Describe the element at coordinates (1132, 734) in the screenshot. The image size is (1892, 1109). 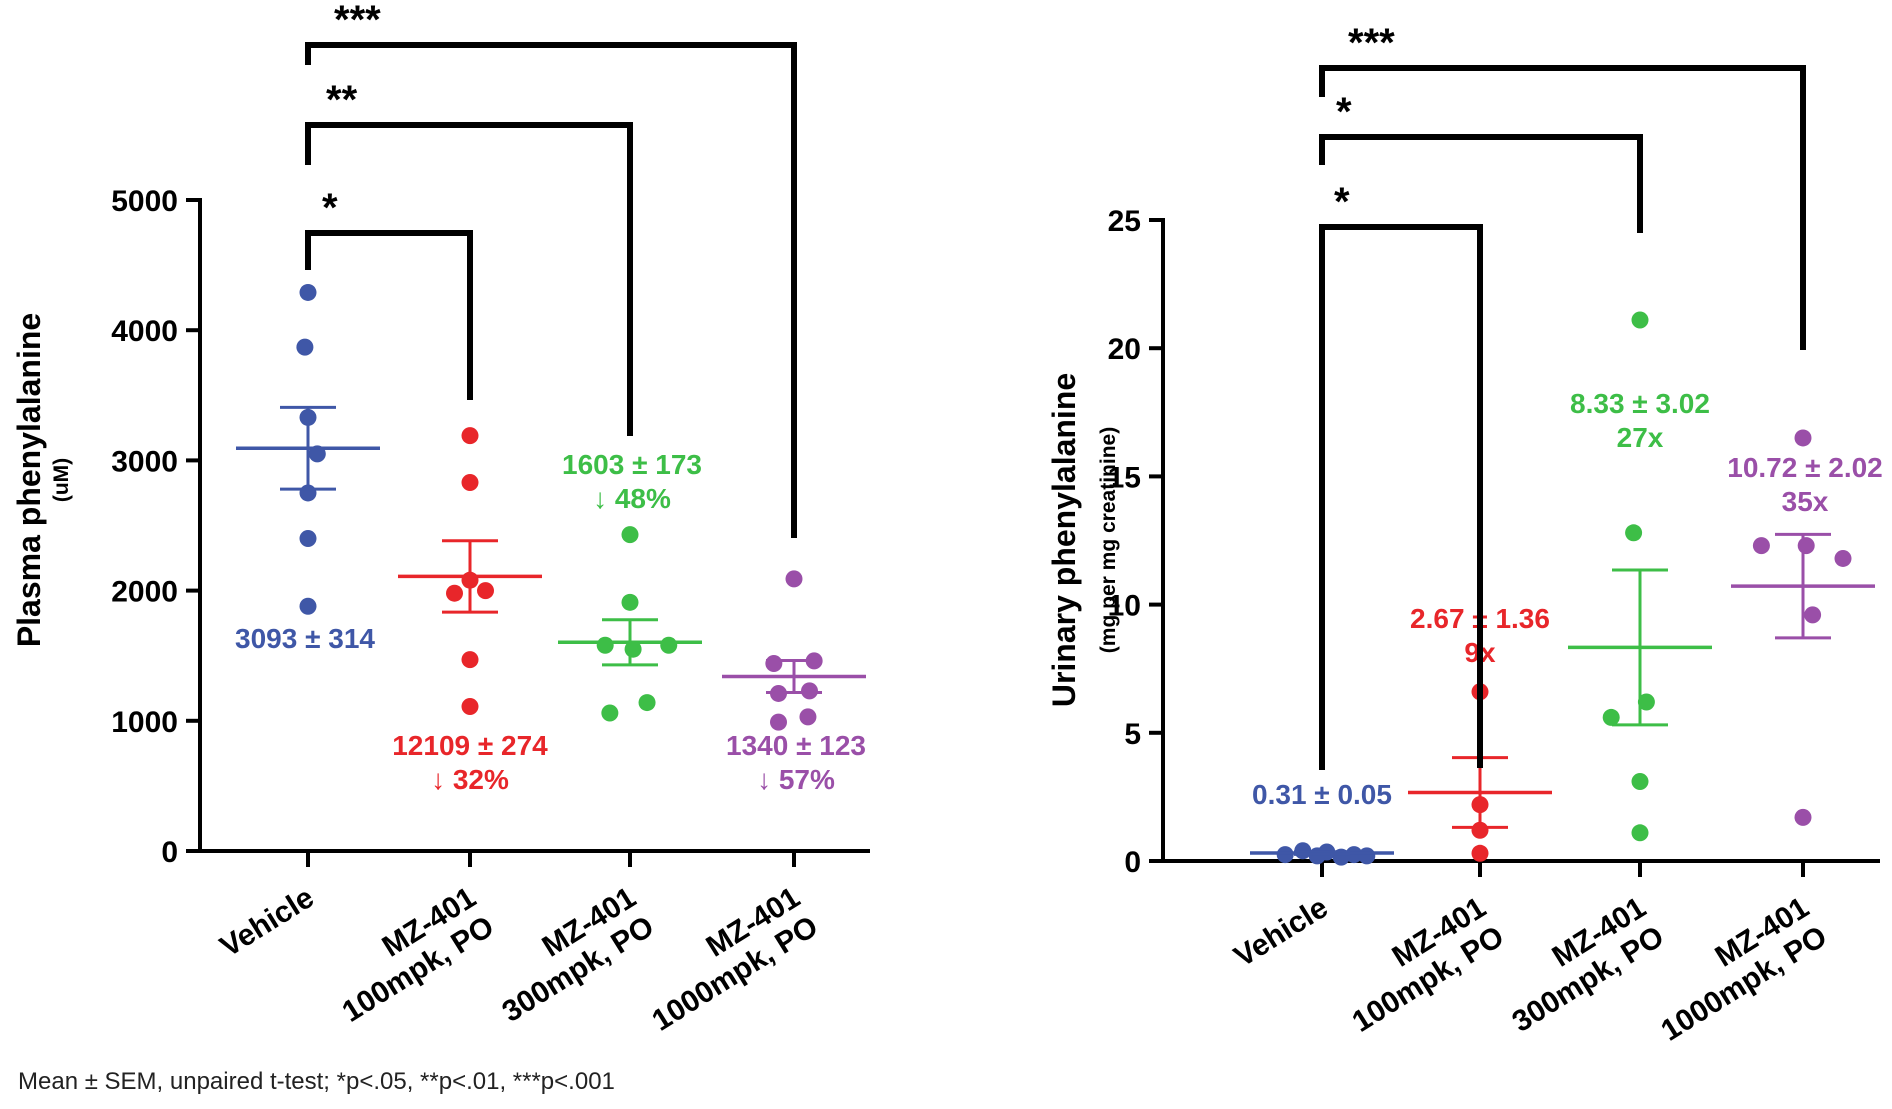
I see `y-tick-label: 5` at that location.